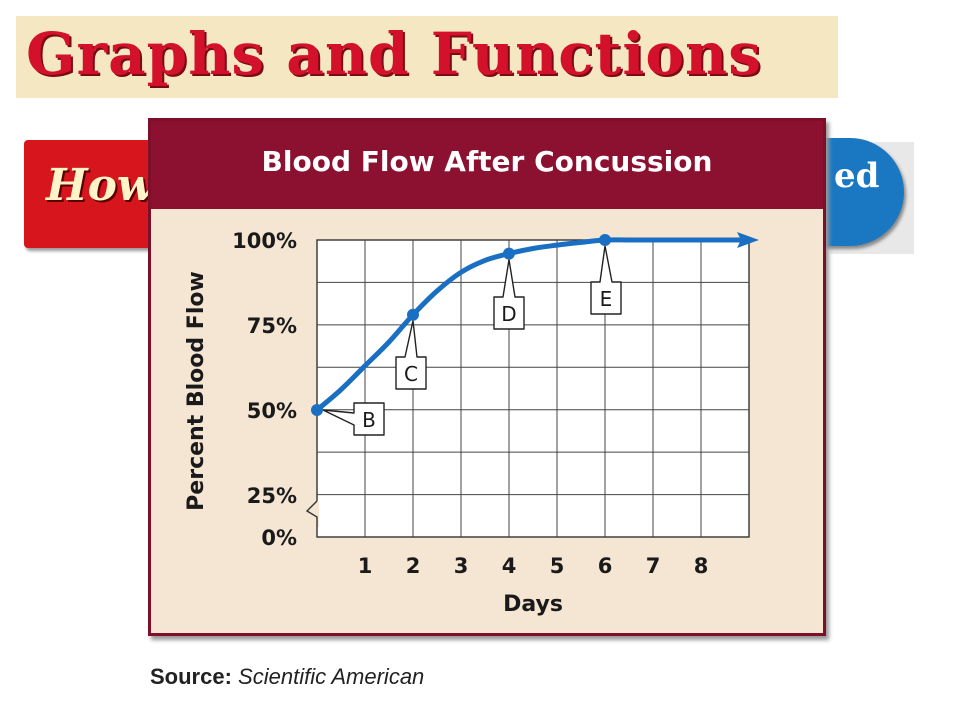 The height and width of the screenshot is (720, 960). What do you see at coordinates (508, 314) in the screenshot?
I see `point-label-d: D` at bounding box center [508, 314].